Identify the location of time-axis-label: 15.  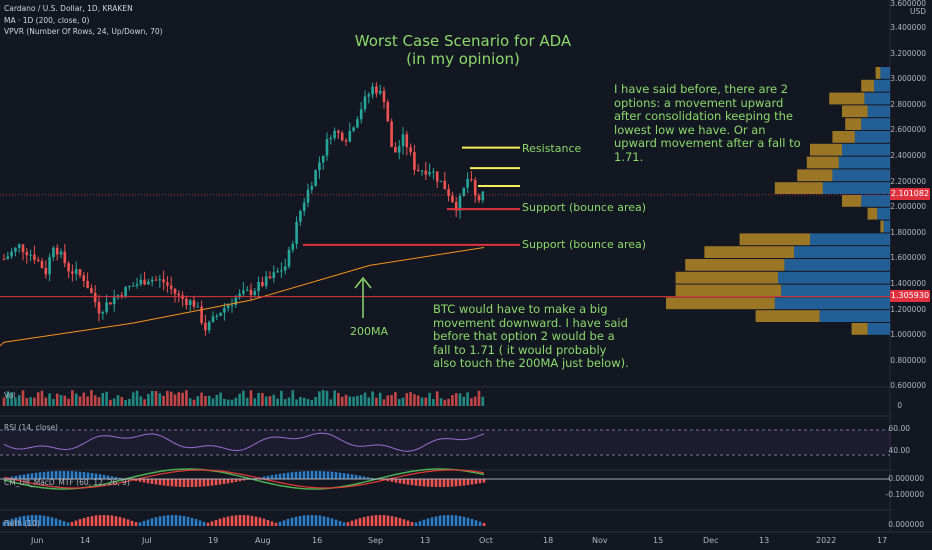
(658, 540).